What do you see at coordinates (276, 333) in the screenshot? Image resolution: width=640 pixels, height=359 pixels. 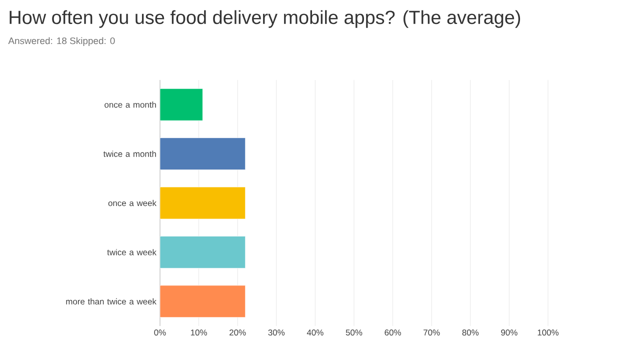 I see `x-tick-label: 30%` at bounding box center [276, 333].